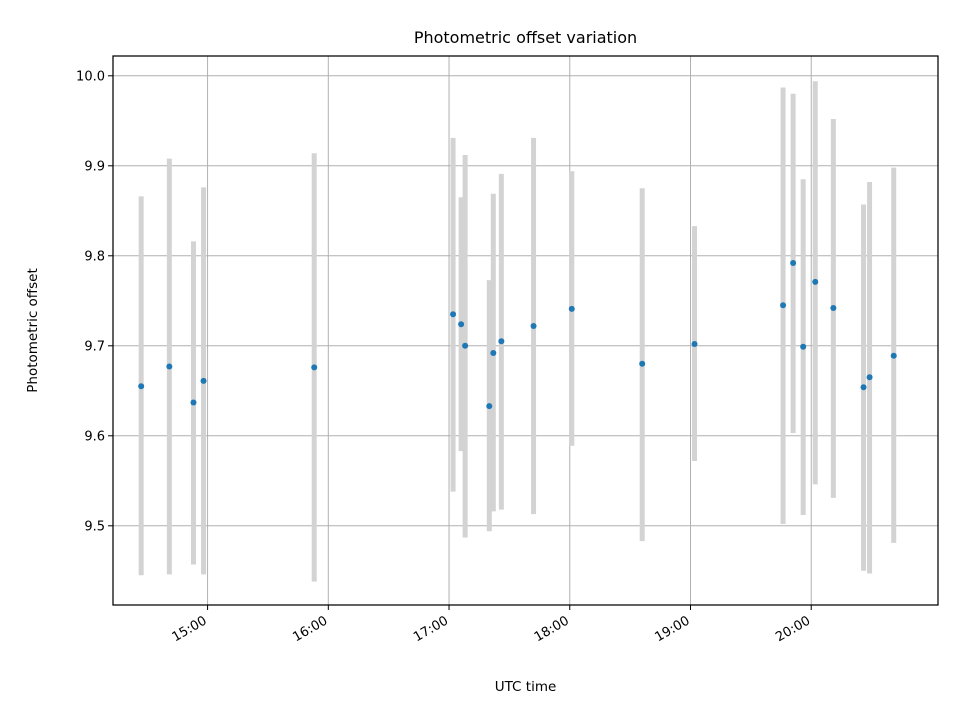 This screenshot has height=720, width=960. I want to click on x-axis-ticks: 15:00 16:00 17:00 18:00 19:00 20:00, so click(491, 625).